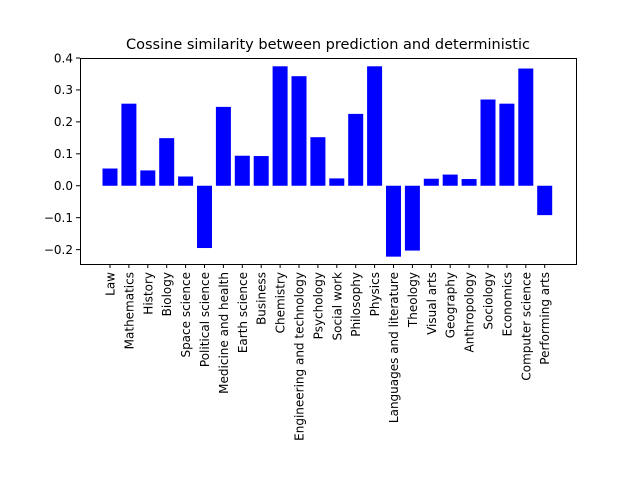 The height and width of the screenshot is (480, 640). Describe the element at coordinates (394, 347) in the screenshot. I see `x-tick-label-15: Languages and literature` at that location.